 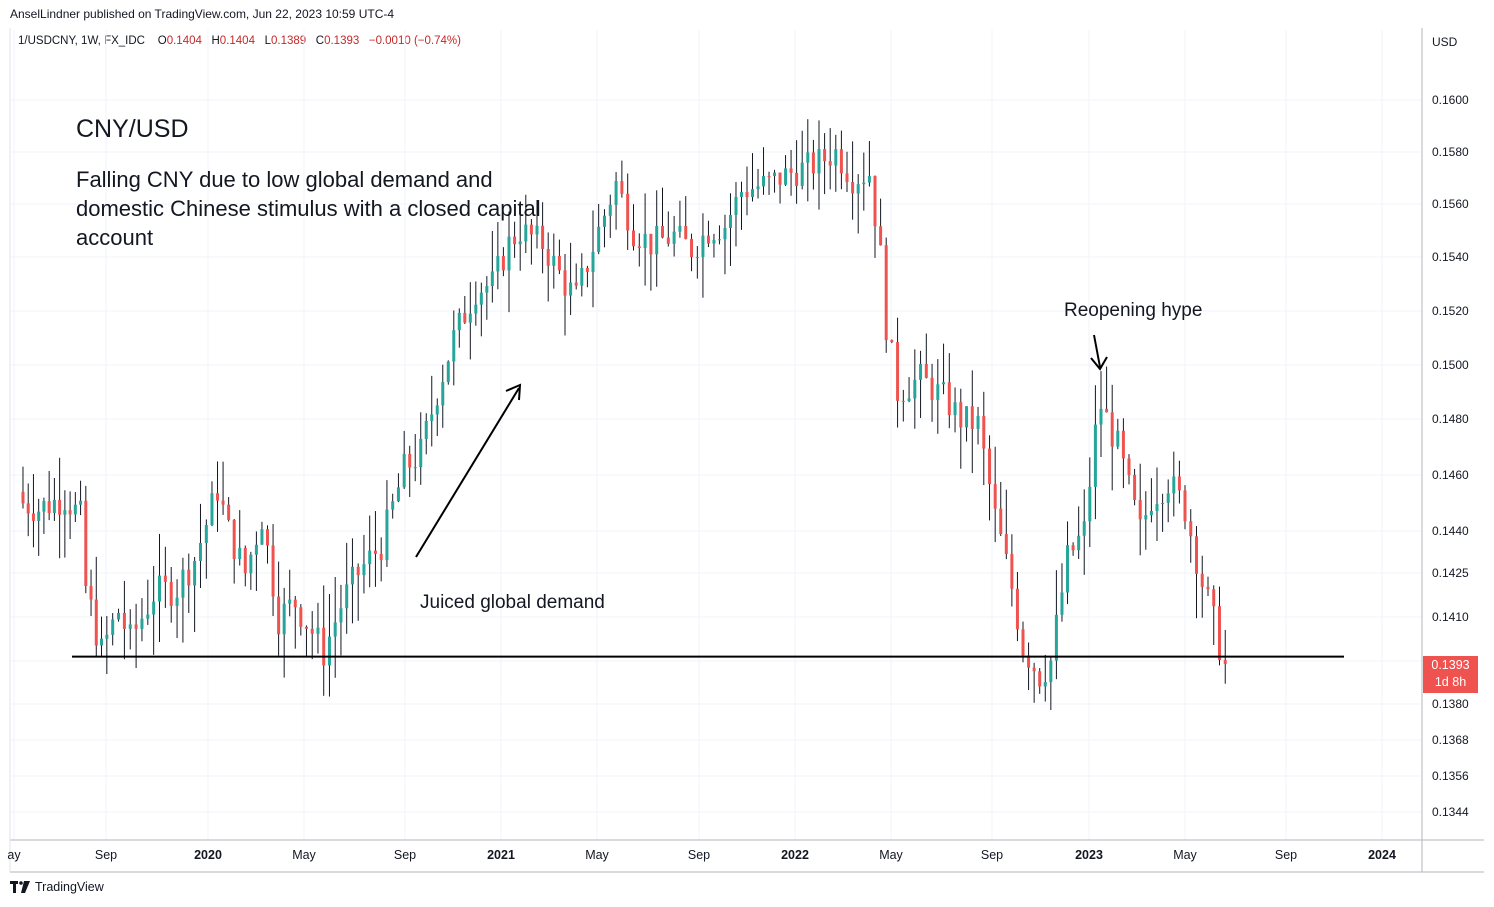 I want to click on ohlc-low-label: L, so click(x=267, y=41).